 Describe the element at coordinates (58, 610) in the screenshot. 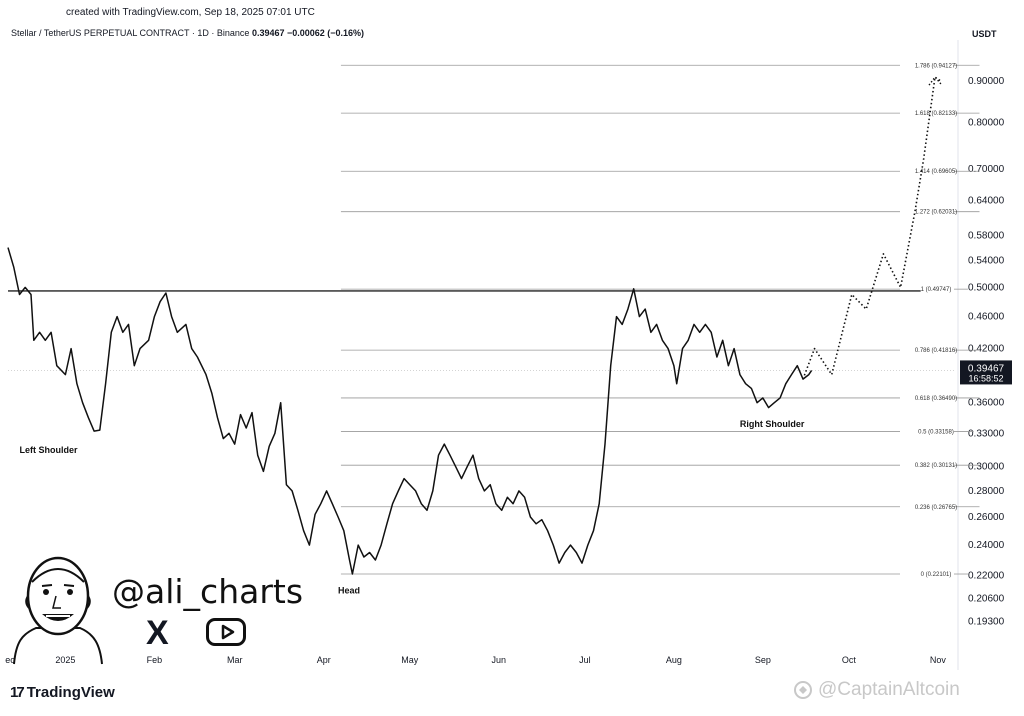

I see `avatar-illustration` at that location.